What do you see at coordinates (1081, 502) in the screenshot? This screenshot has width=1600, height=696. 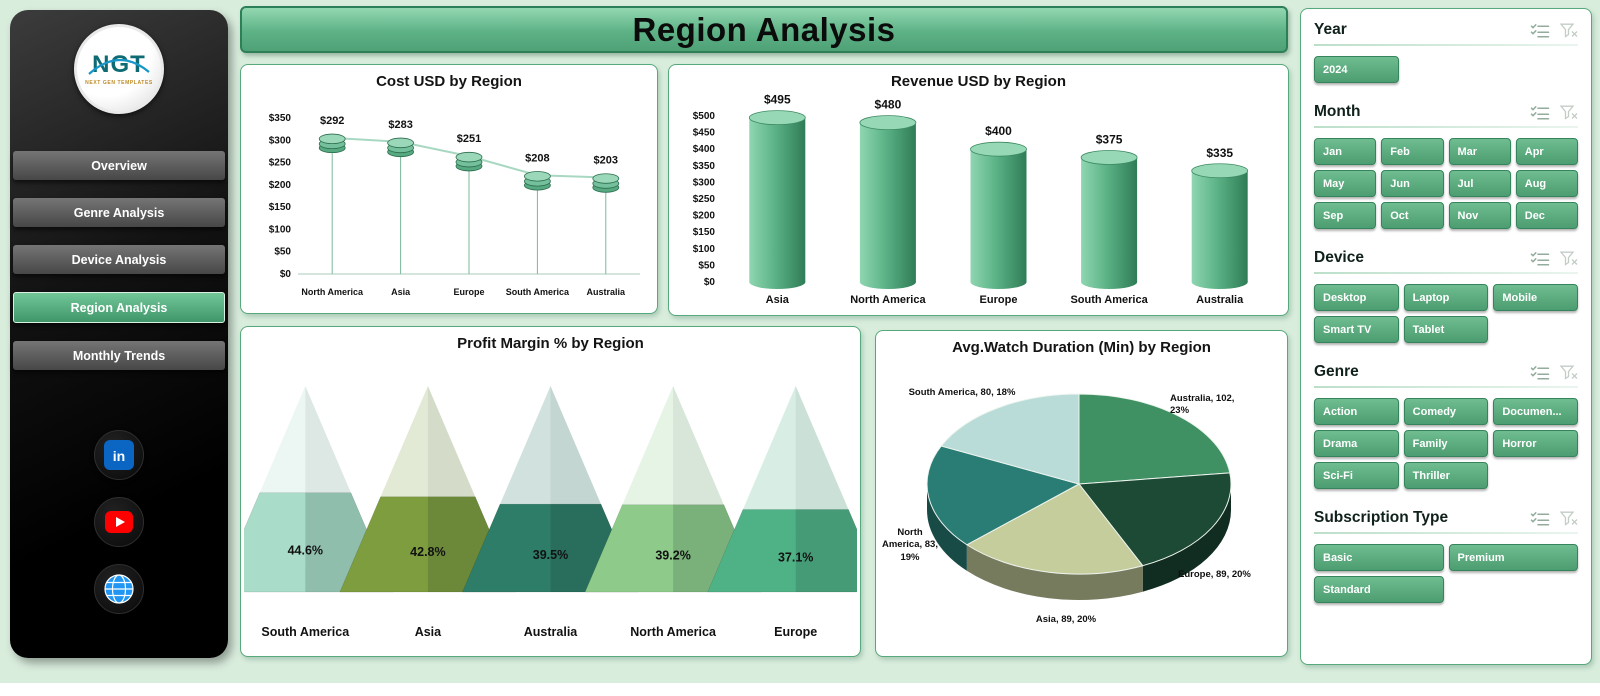 I see `watch-duration-pie-chart` at bounding box center [1081, 502].